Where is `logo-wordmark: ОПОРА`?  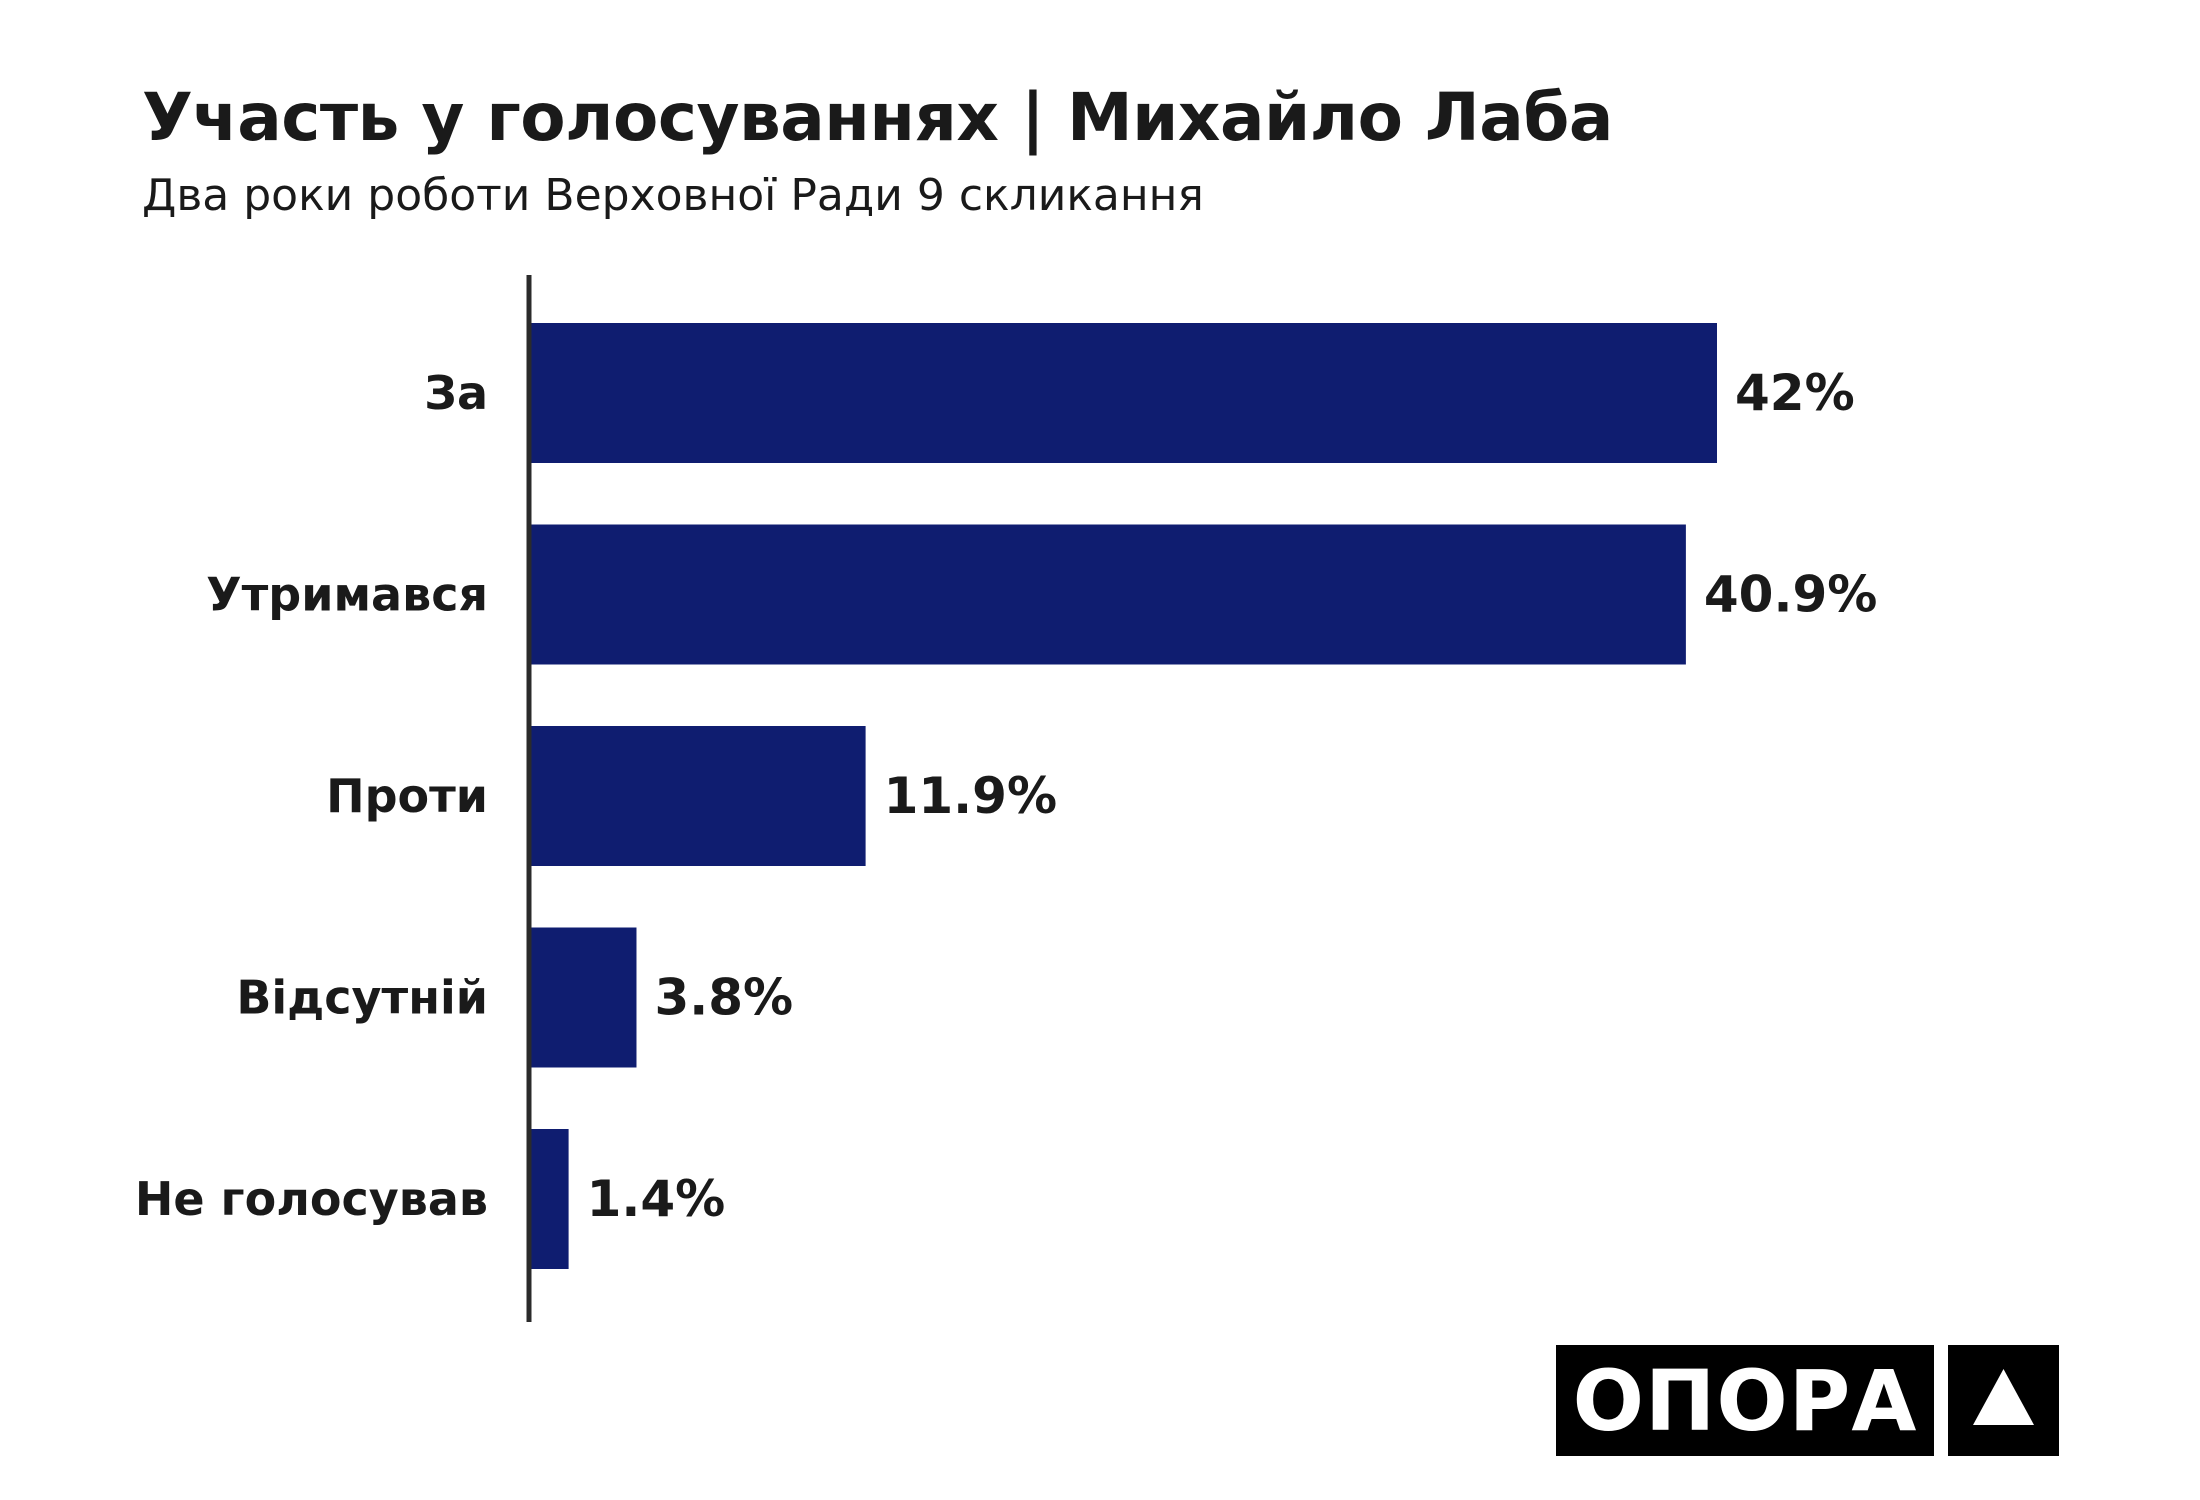 logo-wordmark: ОПОРА is located at coordinates (1745, 1400).